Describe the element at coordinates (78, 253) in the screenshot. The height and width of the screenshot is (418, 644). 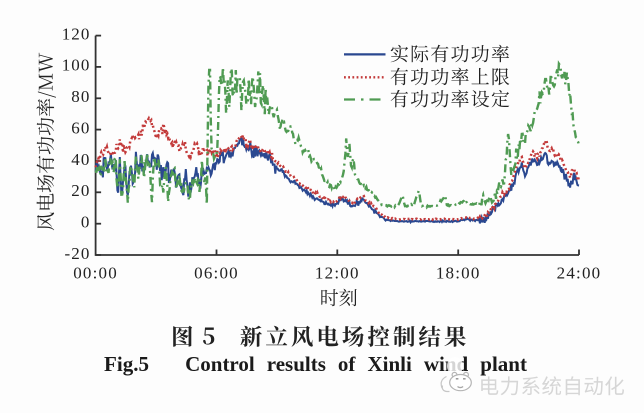
I see `svg-text: -20` at that location.